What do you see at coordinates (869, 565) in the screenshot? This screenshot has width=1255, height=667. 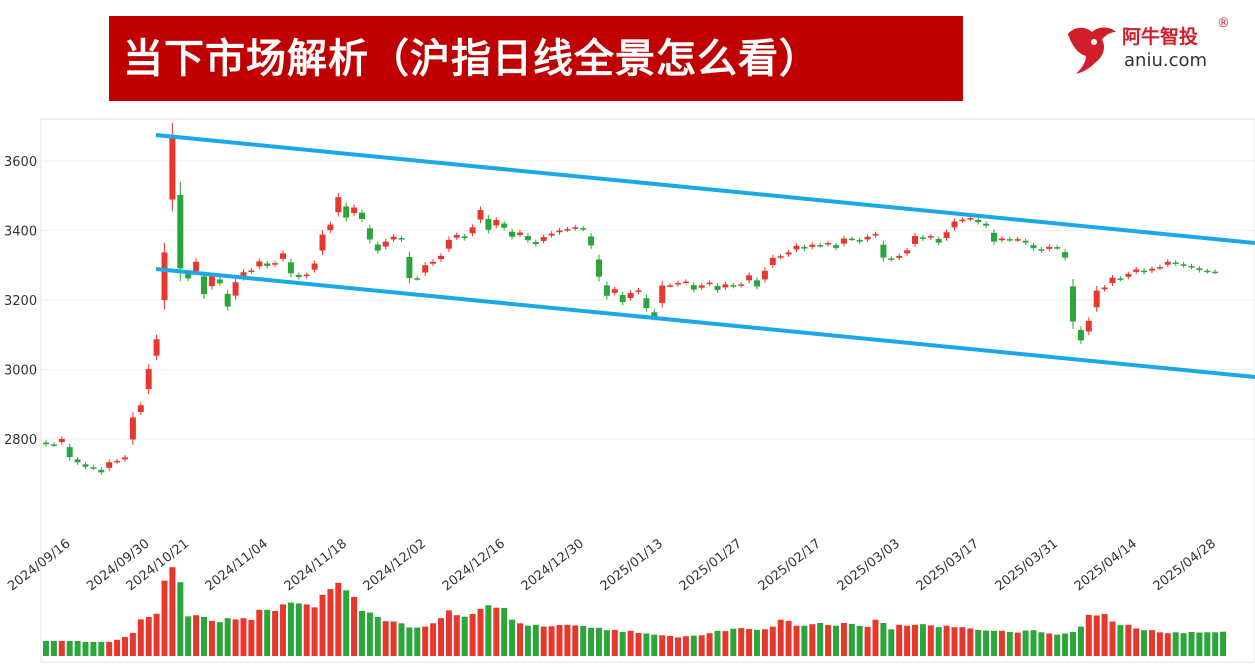 I see `x-date-label: 2025/03/03` at bounding box center [869, 565].